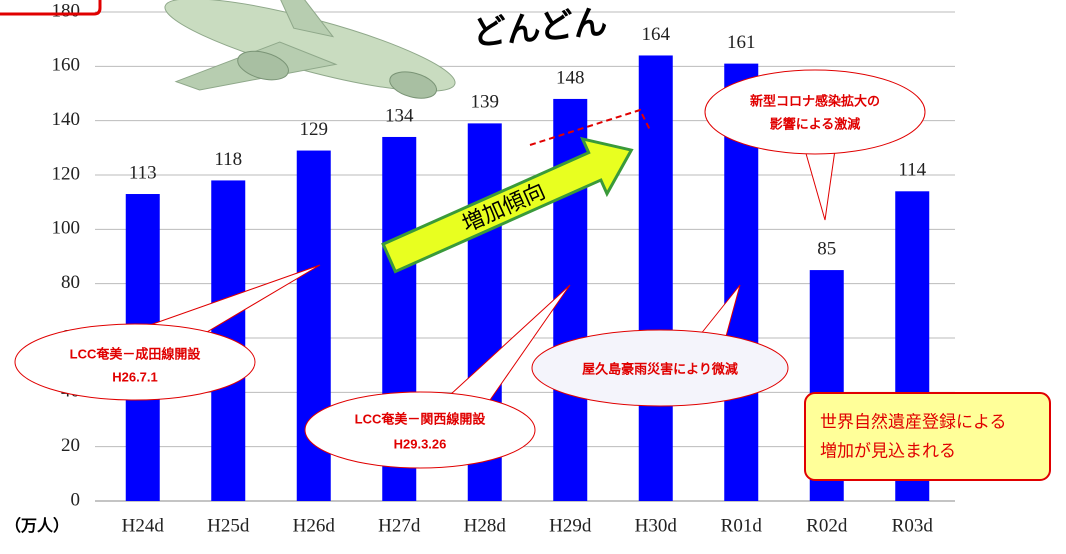 This screenshot has height=554, width=1066. I want to click on x-tick-label: R02d, so click(827, 525).